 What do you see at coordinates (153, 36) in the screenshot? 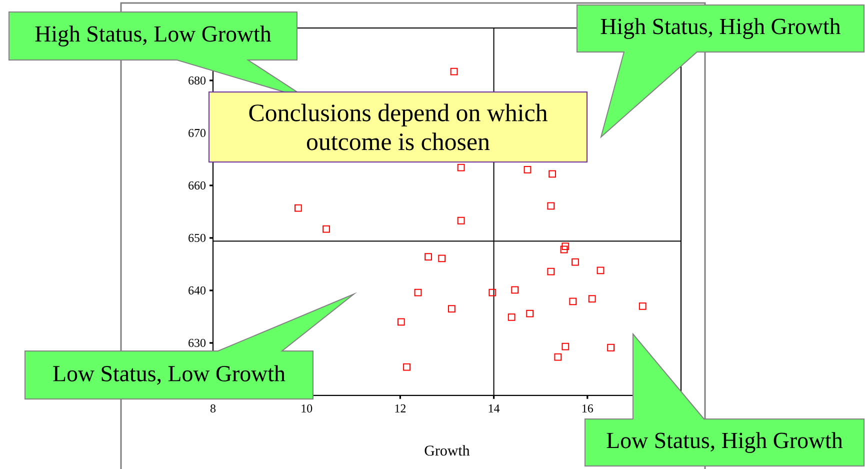
I see `annotation: High Status, Low Growth` at bounding box center [153, 36].